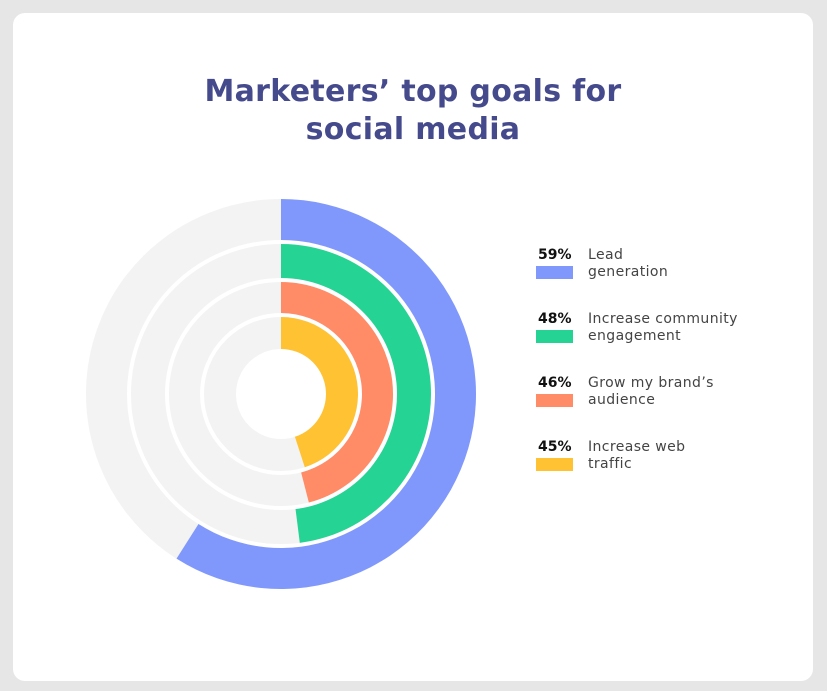 This screenshot has height=691, width=827. Describe the element at coordinates (610, 464) in the screenshot. I see `legend-label-line: traffic` at that location.